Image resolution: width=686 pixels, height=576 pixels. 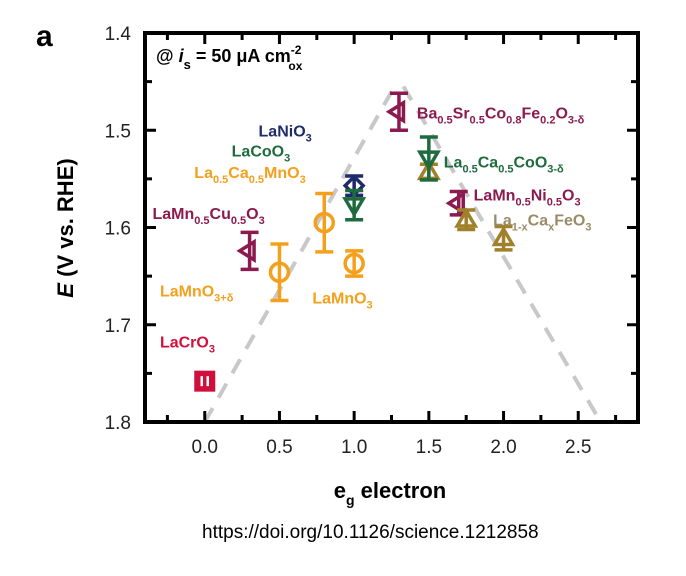 What do you see at coordinates (551, 228) in the screenshot?
I see `label-subscript: x` at bounding box center [551, 228].